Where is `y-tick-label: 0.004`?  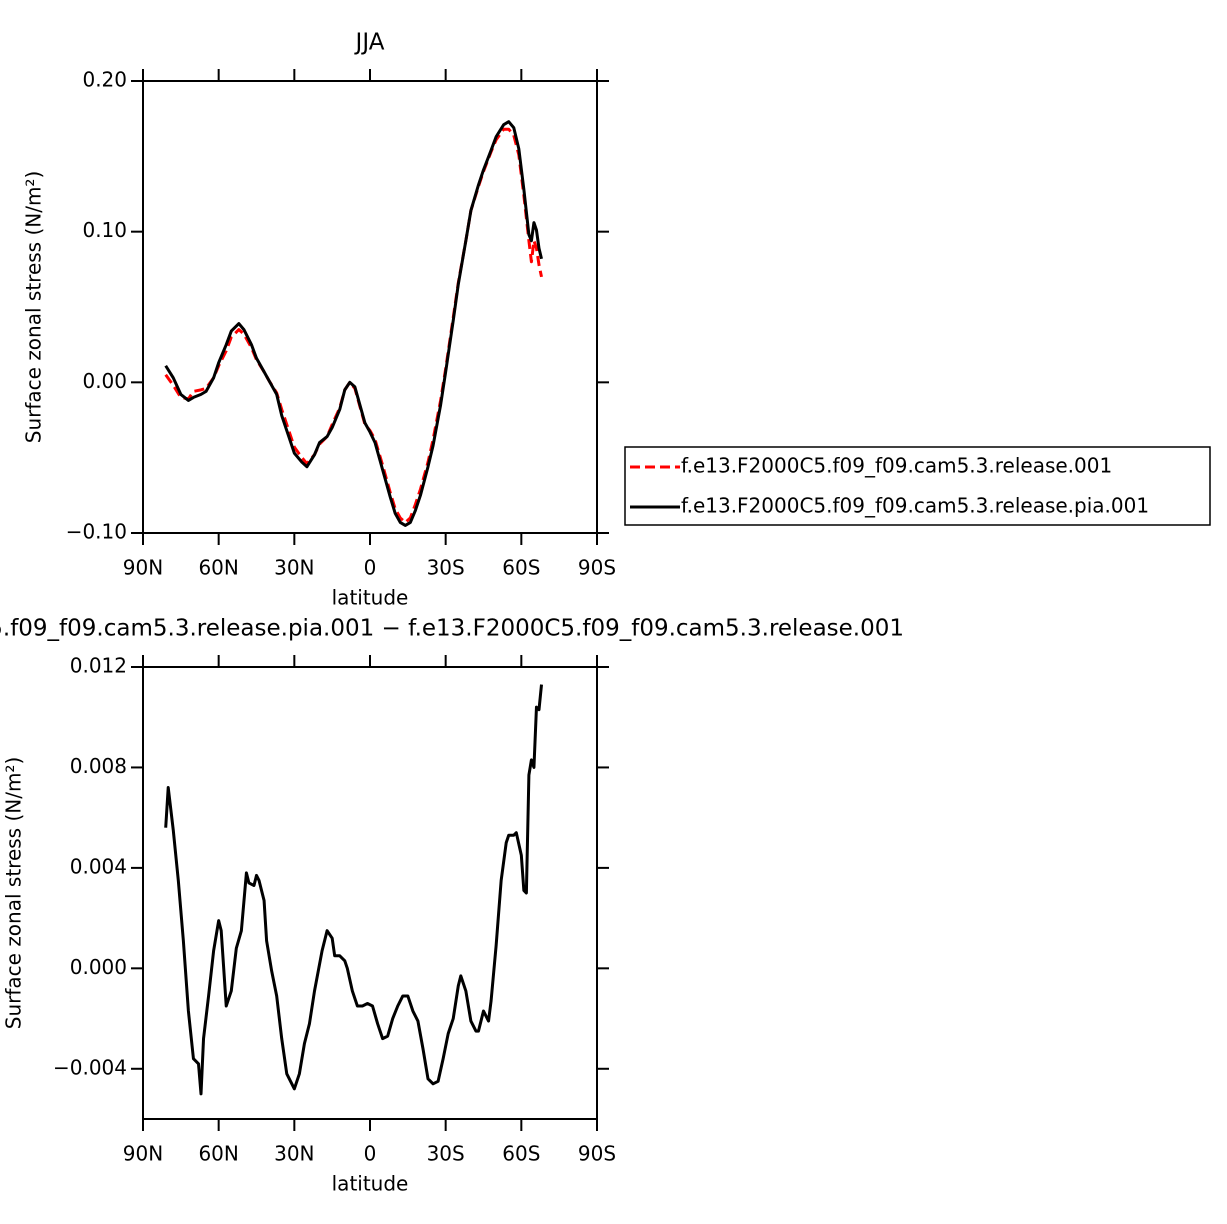
y-tick-label: 0.004 is located at coordinates (98, 866).